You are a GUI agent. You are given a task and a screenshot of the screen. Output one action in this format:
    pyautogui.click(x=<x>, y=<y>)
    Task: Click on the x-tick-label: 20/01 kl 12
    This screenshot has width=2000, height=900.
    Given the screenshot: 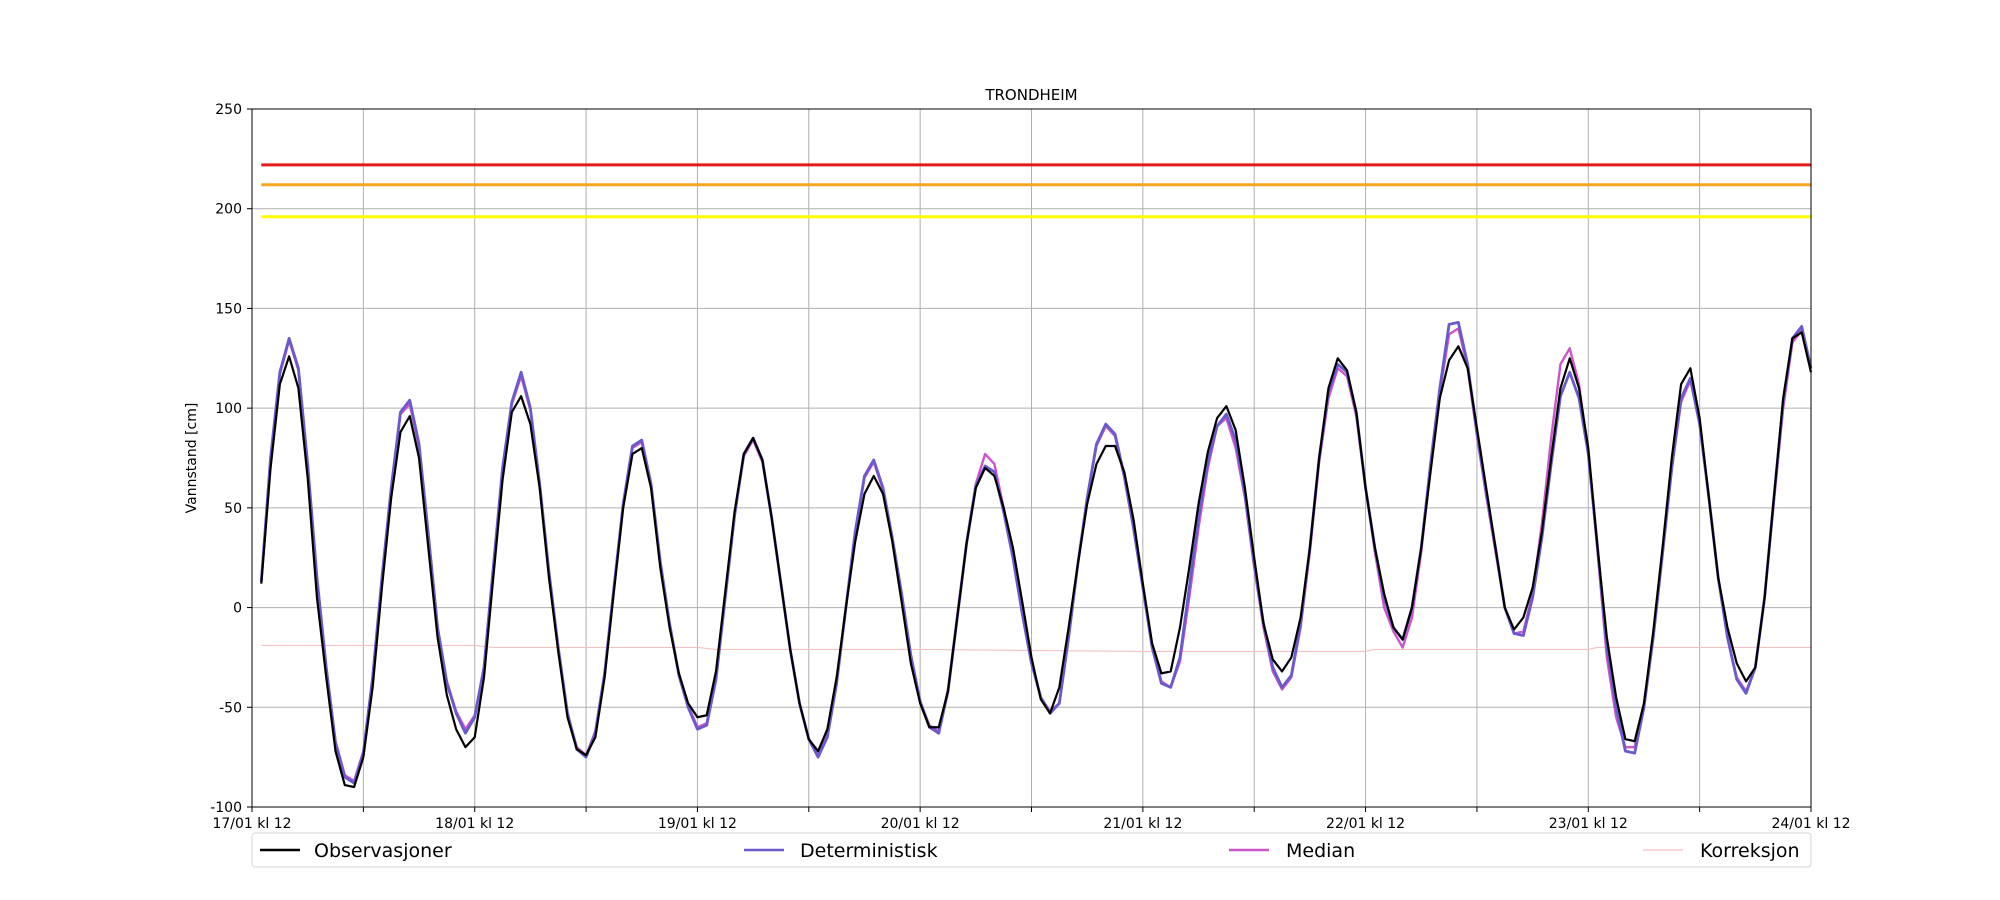 What is the action you would take?
    pyautogui.click(x=920, y=824)
    